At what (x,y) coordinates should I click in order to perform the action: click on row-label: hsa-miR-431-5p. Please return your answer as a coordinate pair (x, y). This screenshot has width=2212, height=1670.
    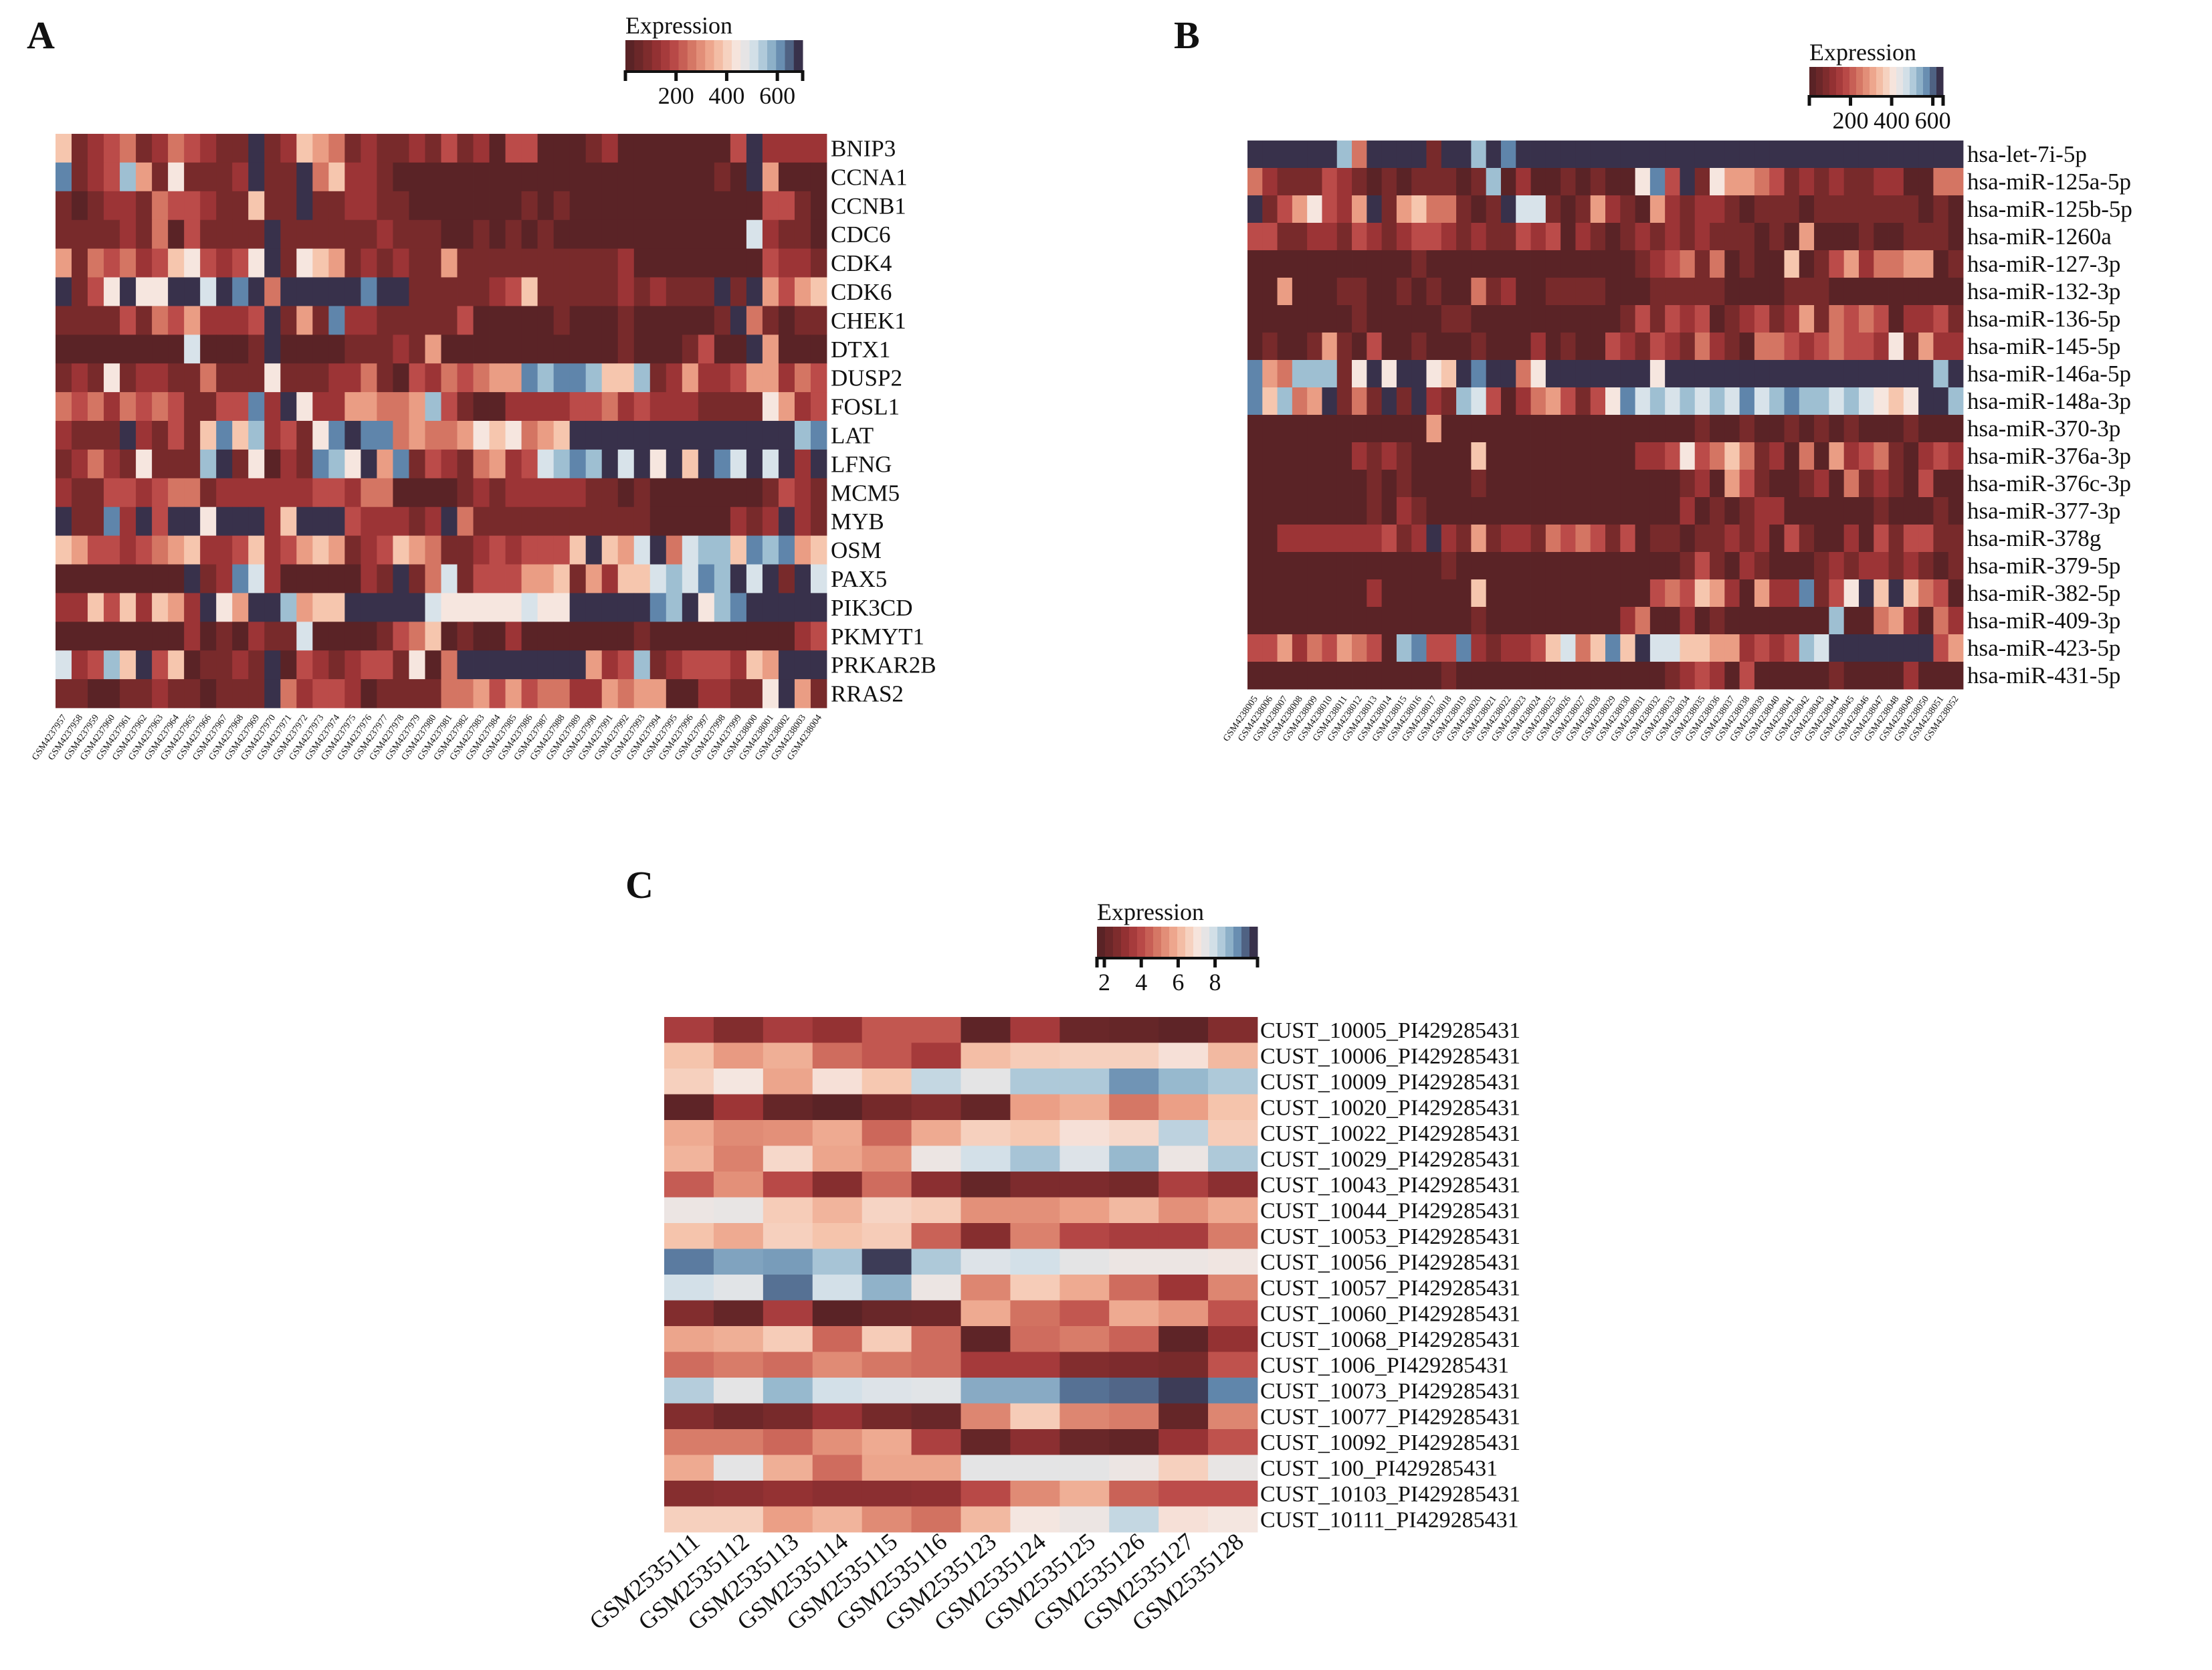
    Looking at the image, I should click on (2044, 675).